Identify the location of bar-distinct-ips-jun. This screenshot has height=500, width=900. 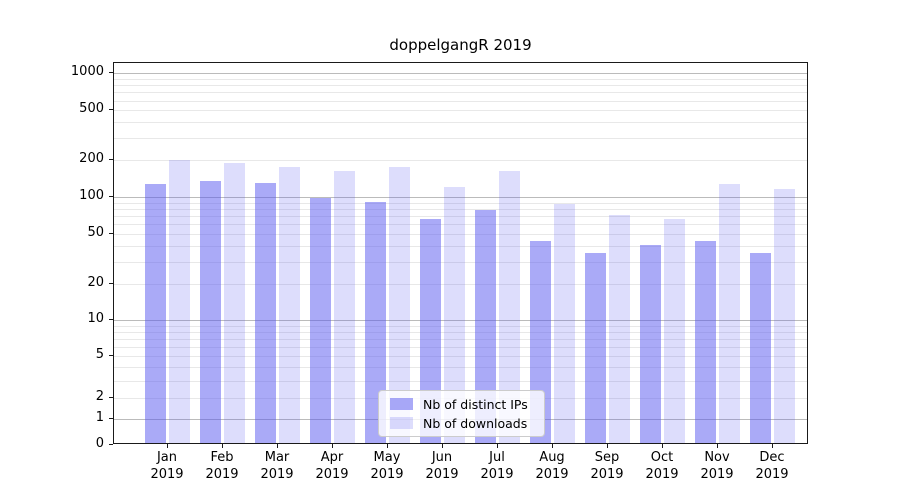
(430, 331).